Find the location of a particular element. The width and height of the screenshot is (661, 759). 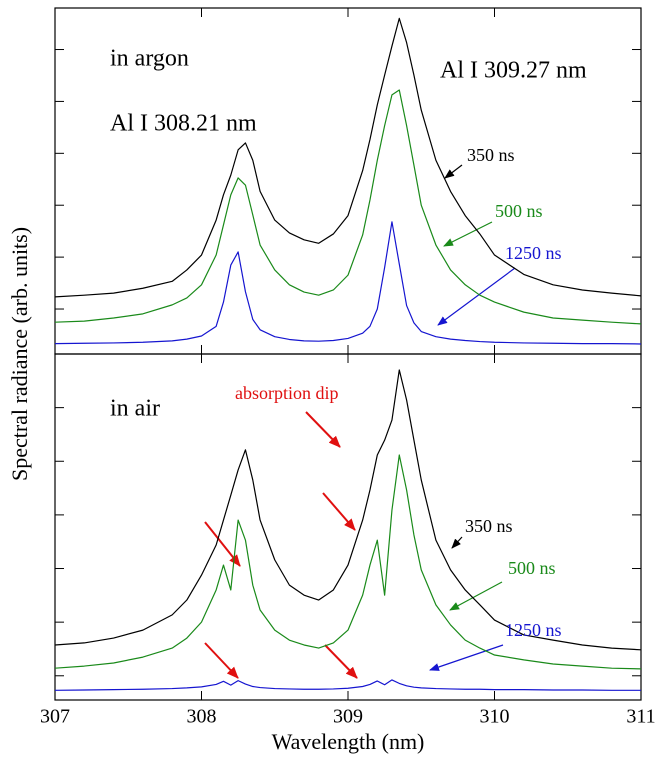

x-tick-label: 309 is located at coordinates (348, 717).